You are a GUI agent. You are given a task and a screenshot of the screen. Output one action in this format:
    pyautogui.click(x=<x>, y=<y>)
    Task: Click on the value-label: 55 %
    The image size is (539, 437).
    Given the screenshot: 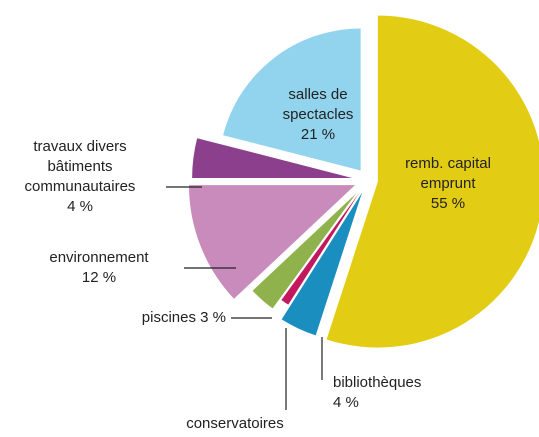 What is the action you would take?
    pyautogui.click(x=448, y=203)
    